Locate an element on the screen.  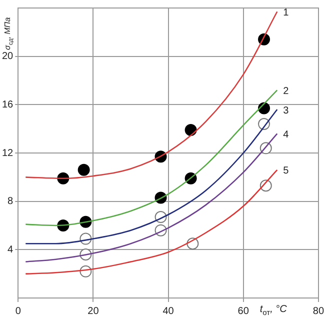
series-label: 4 is located at coordinates (286, 134).